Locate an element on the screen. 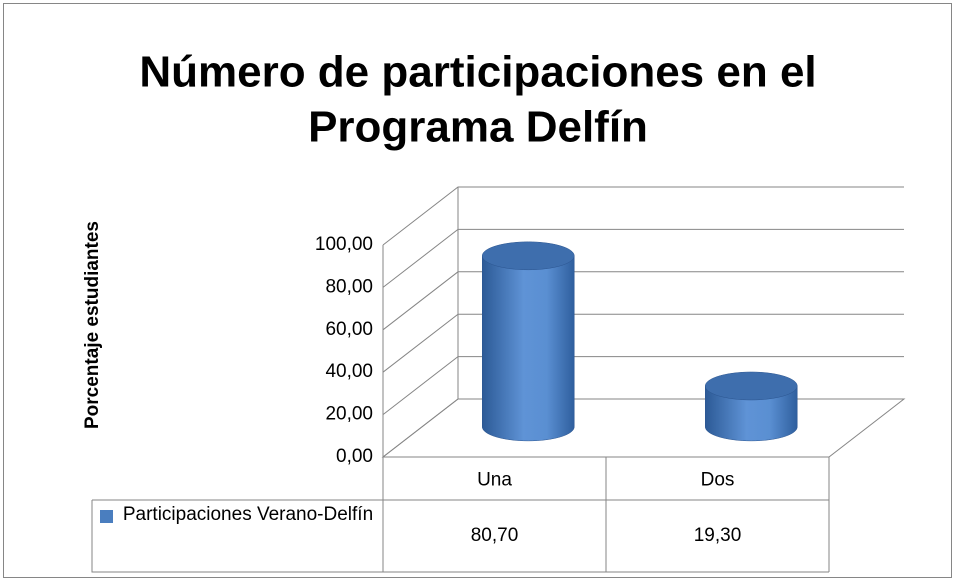 The image size is (956, 587). y-tick-label: 80,00 is located at coordinates (349, 286).